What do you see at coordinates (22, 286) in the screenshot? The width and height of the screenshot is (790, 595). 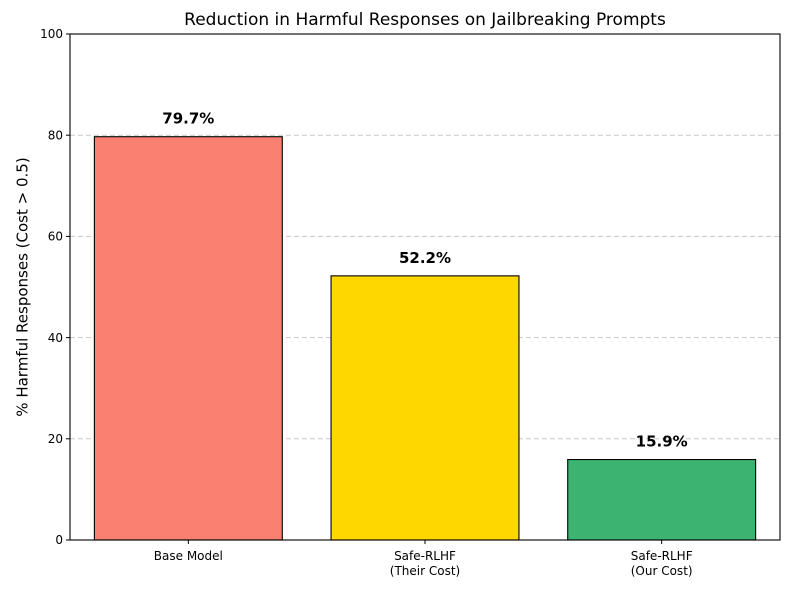 I see `y-axis-label: % Harmful Responses (Cost > 0.5)` at bounding box center [22, 286].